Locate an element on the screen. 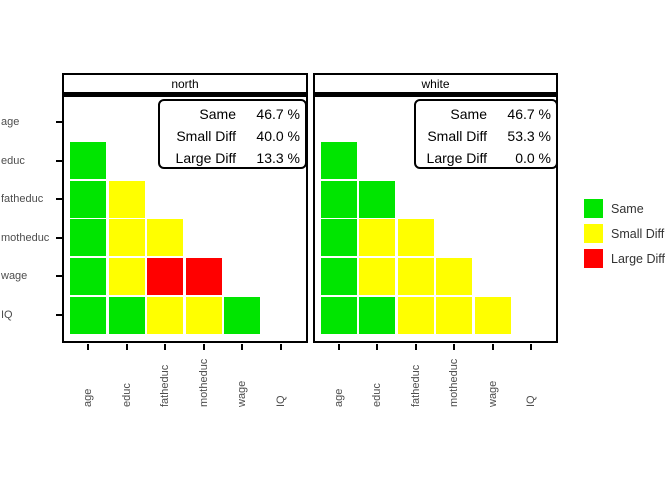 Image resolution: width=672 pixels, height=480 pixels. y-axis-label-educ: educ is located at coordinates (13, 160).